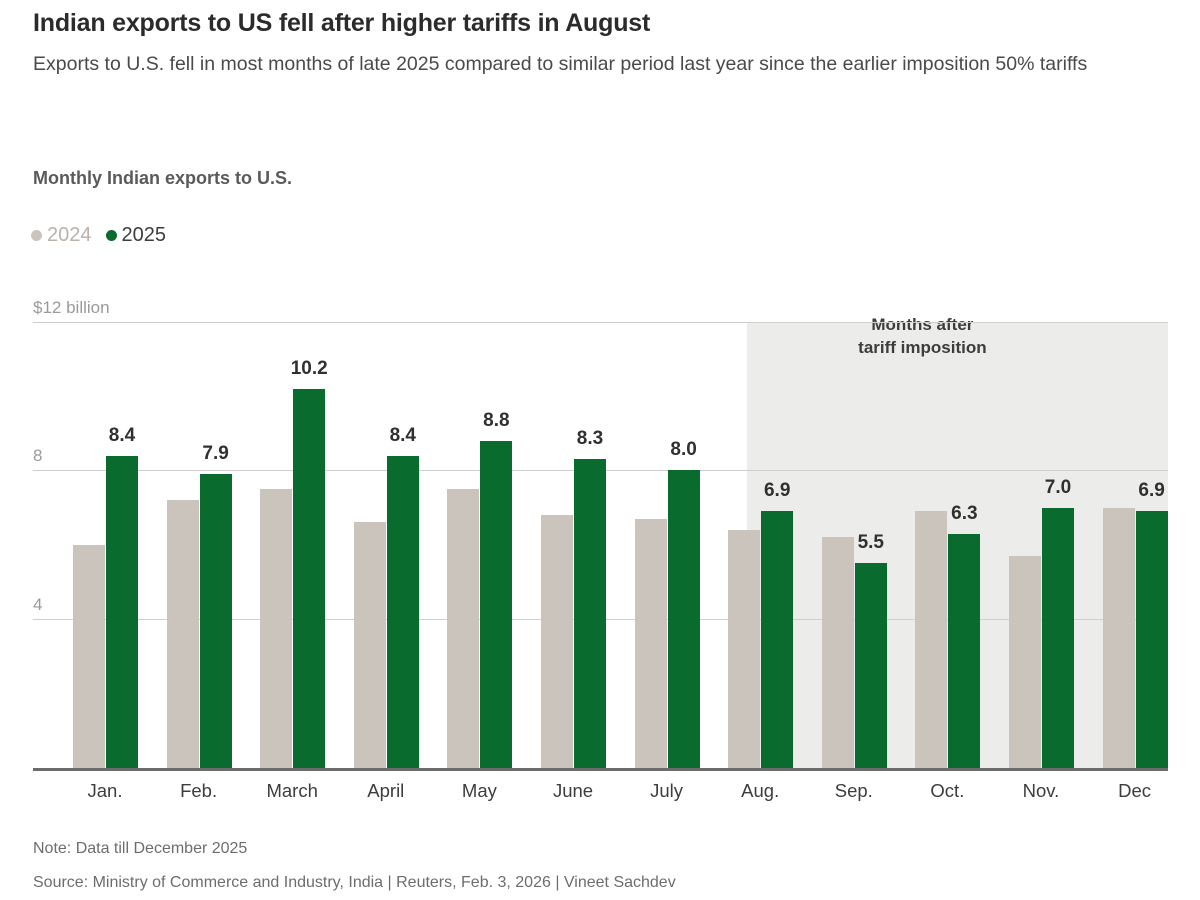 Image resolution: width=1200 pixels, height=900 pixels. Describe the element at coordinates (386, 790) in the screenshot. I see `x-tick-label: April` at that location.